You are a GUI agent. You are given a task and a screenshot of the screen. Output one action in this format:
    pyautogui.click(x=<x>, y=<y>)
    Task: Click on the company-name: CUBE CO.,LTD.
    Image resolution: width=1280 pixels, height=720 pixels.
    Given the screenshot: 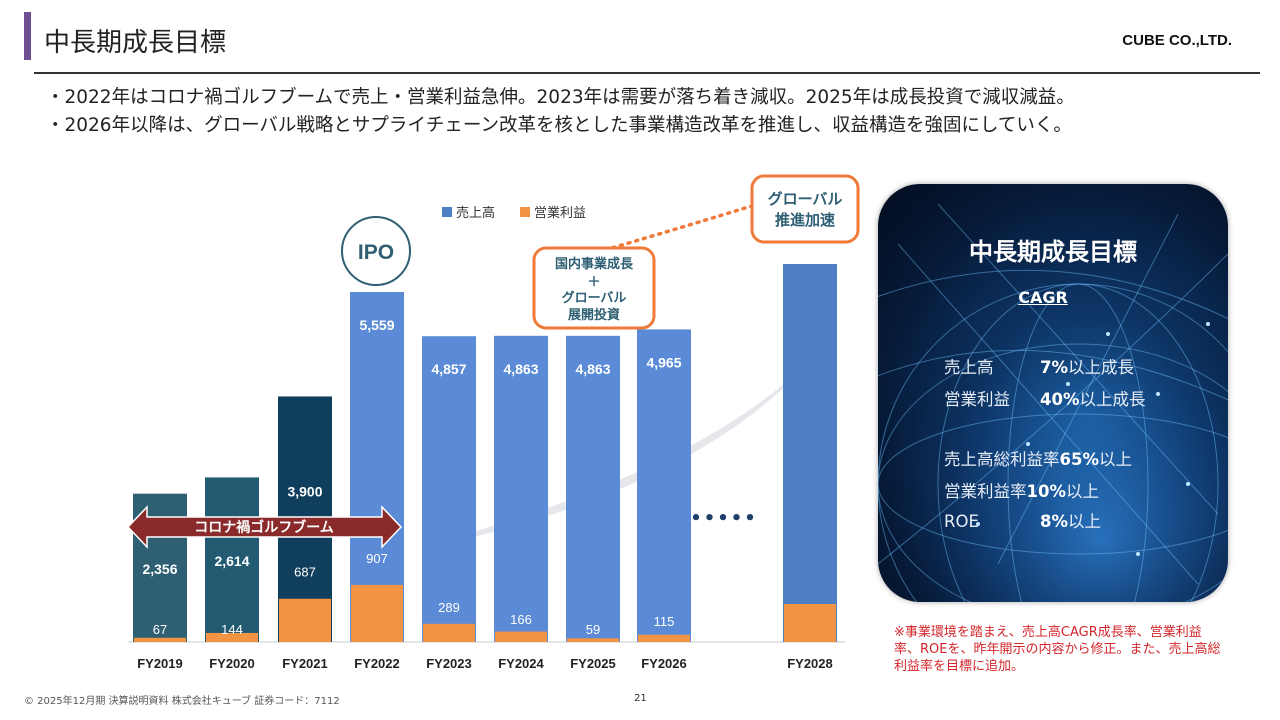 What is the action you would take?
    pyautogui.click(x=1177, y=40)
    